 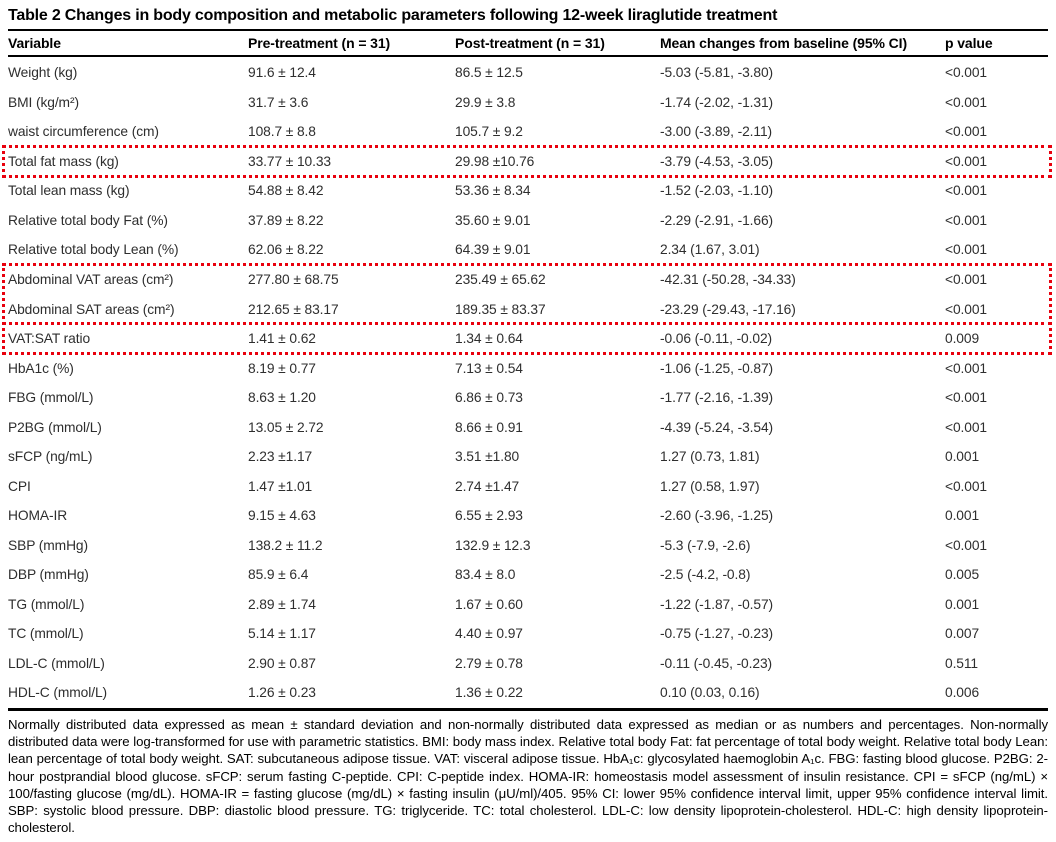 I want to click on cell-pre-treatment: 5.14 ± 1.17, so click(x=282, y=634).